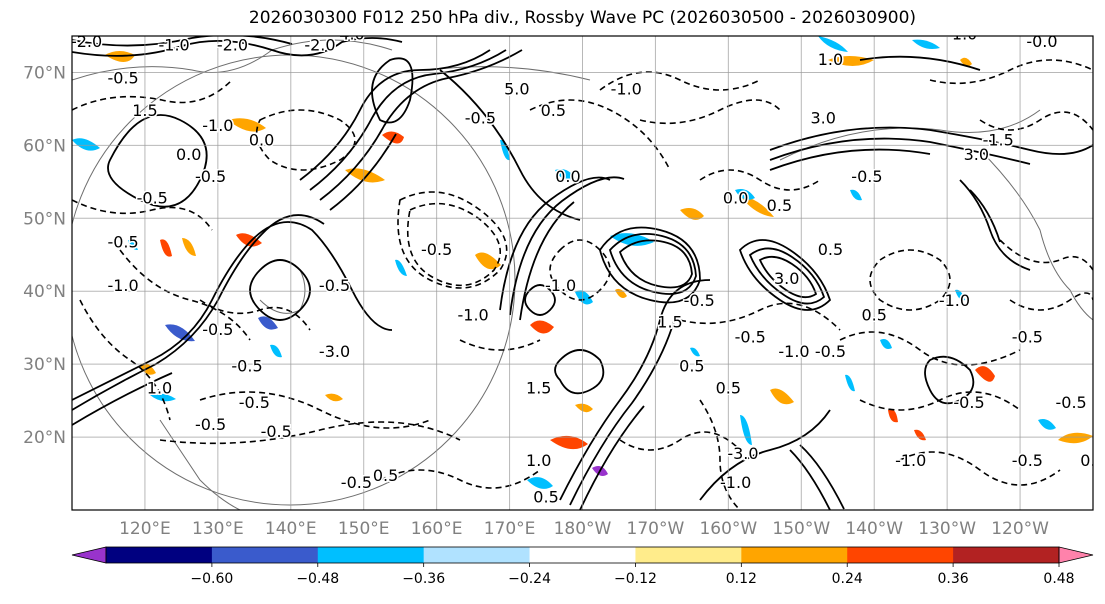 Image resolution: width=1105 pixels, height=604 pixels. Describe the element at coordinates (910, 135) in the screenshot. I see `coastline` at that location.